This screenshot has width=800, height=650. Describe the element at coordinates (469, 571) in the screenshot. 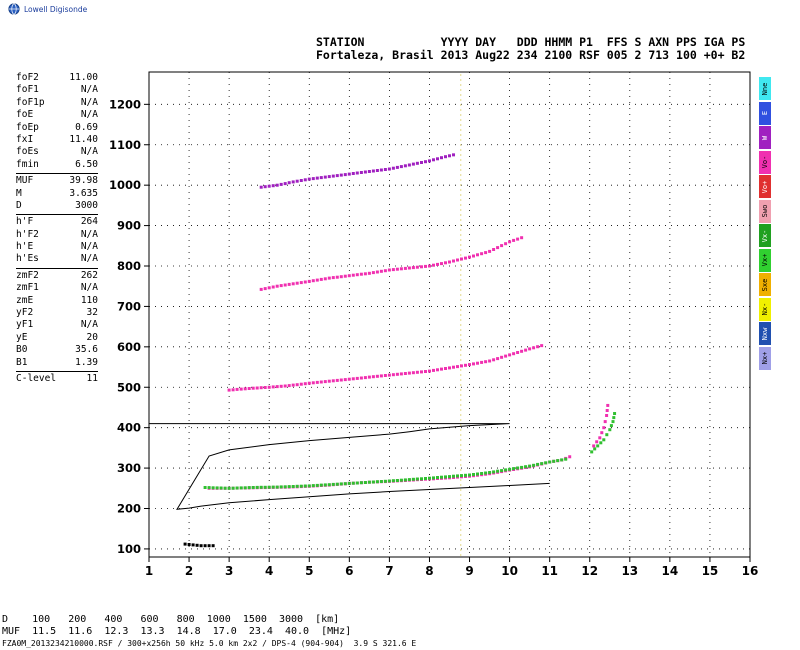

I see `x-tick-label: 9` at that location.